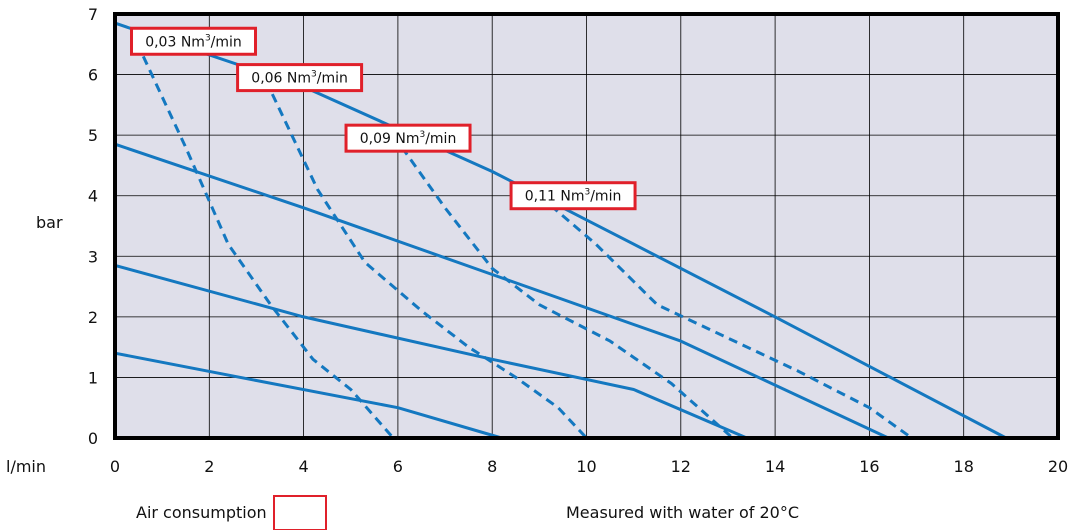 The height and width of the screenshot is (530, 1073). I want to click on annotation-label: 0,06 Nm3/min, so click(299, 78).